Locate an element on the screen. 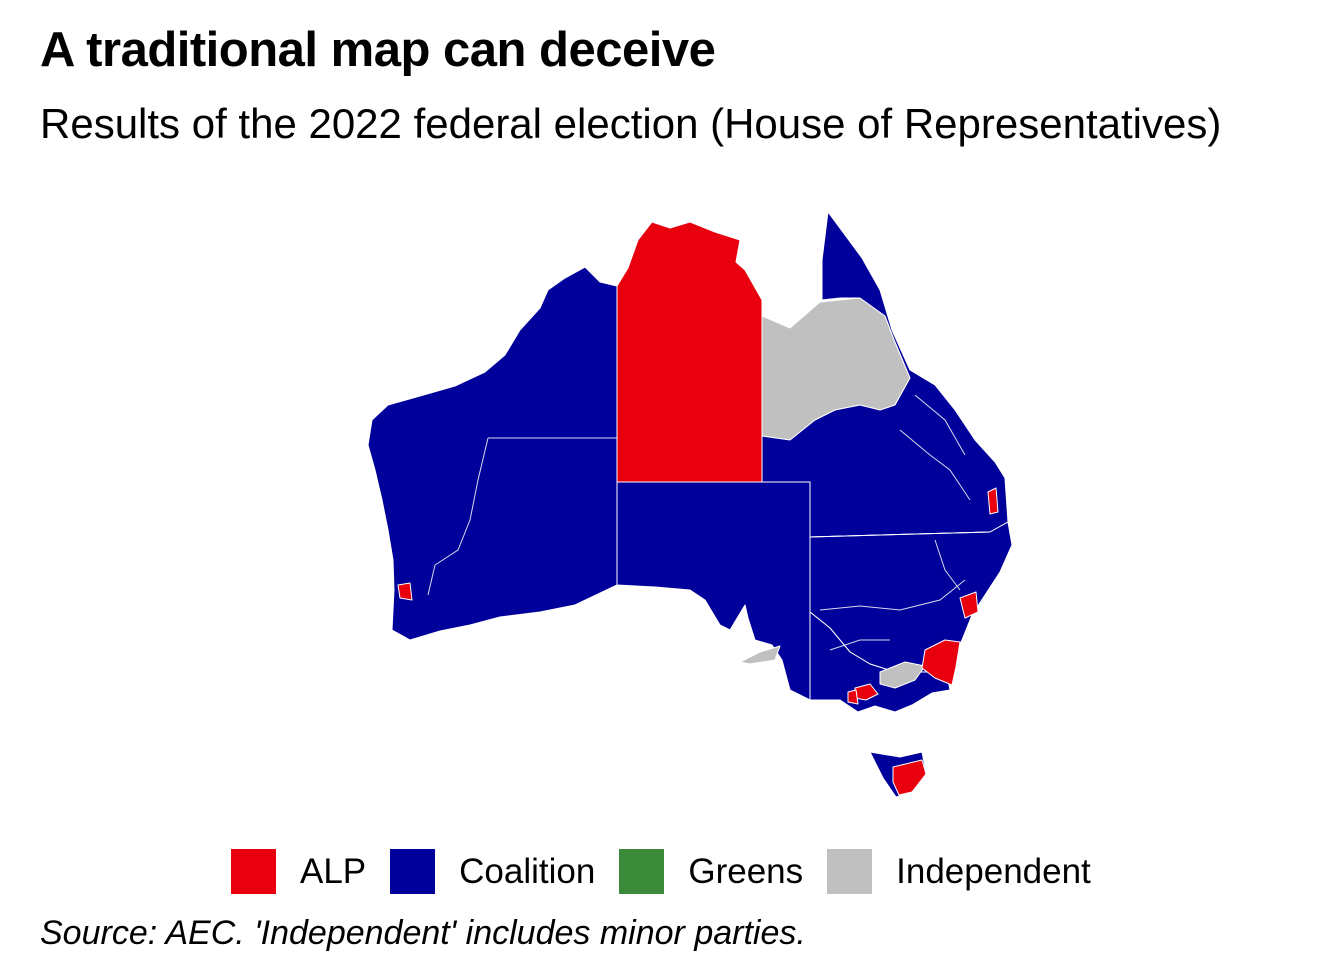 The height and width of the screenshot is (960, 1344). legend-item-greens: Greens is located at coordinates (711, 871).